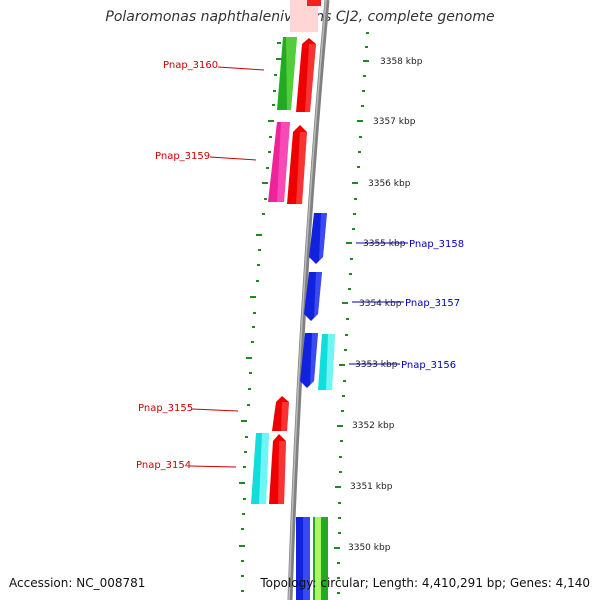 The height and width of the screenshot is (600, 600). What do you see at coordinates (436, 244) in the screenshot?
I see `gene-label-pnap-3158: Pnap_3158` at bounding box center [436, 244].